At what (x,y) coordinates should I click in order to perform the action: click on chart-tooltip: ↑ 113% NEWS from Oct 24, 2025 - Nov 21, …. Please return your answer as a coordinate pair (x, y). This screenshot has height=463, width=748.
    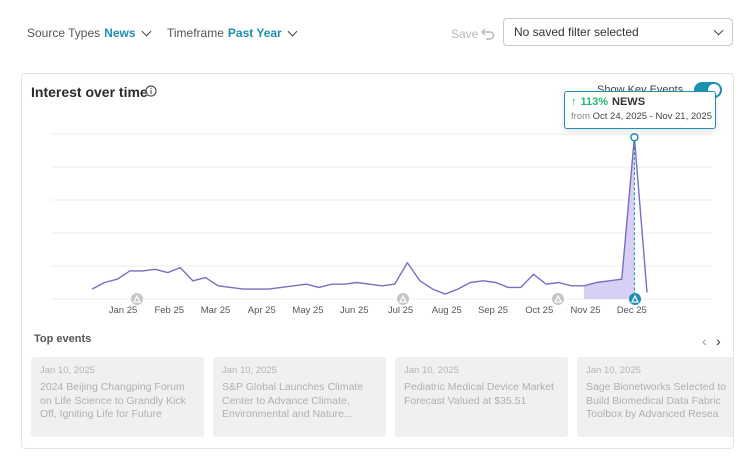
    Looking at the image, I should click on (640, 110).